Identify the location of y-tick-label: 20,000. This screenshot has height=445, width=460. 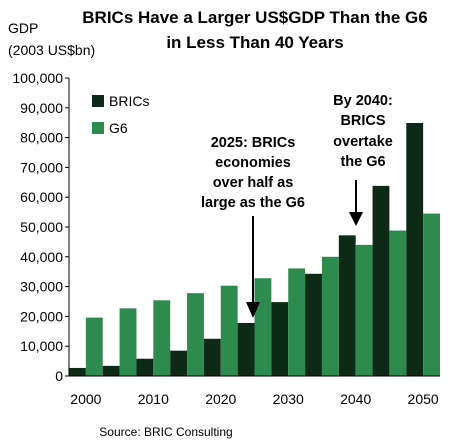
(41, 316).